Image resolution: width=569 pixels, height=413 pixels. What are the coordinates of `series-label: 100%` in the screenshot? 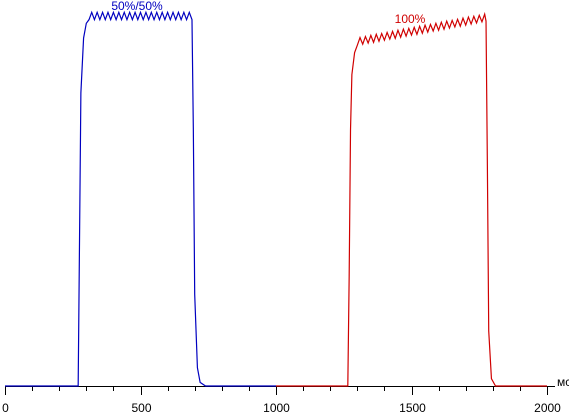 It's located at (410, 19).